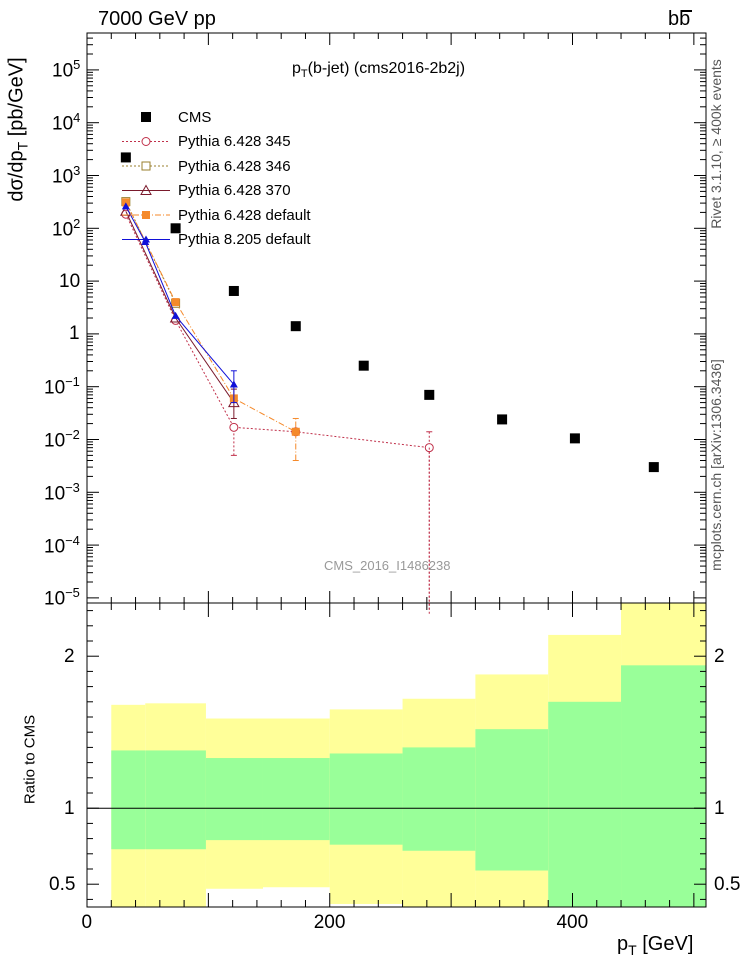  Describe the element at coordinates (378, 70) in the screenshot. I see `plot-title: pT(b-jet) (cms2016-2b2j)` at that location.